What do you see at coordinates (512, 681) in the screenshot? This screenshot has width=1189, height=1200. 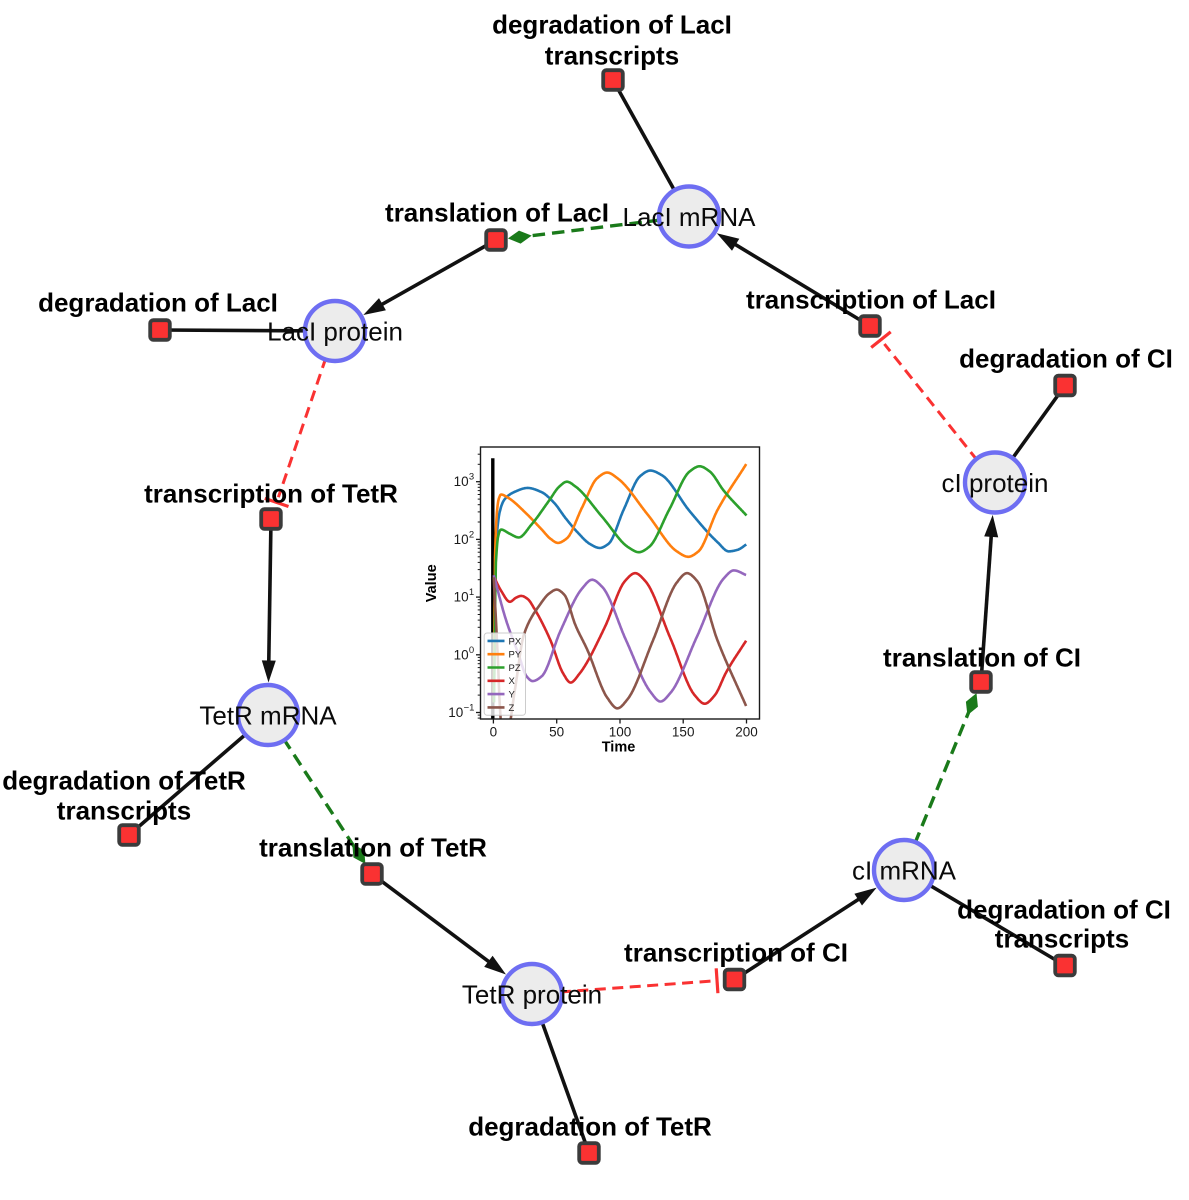 I see `svg-text: X` at bounding box center [512, 681].